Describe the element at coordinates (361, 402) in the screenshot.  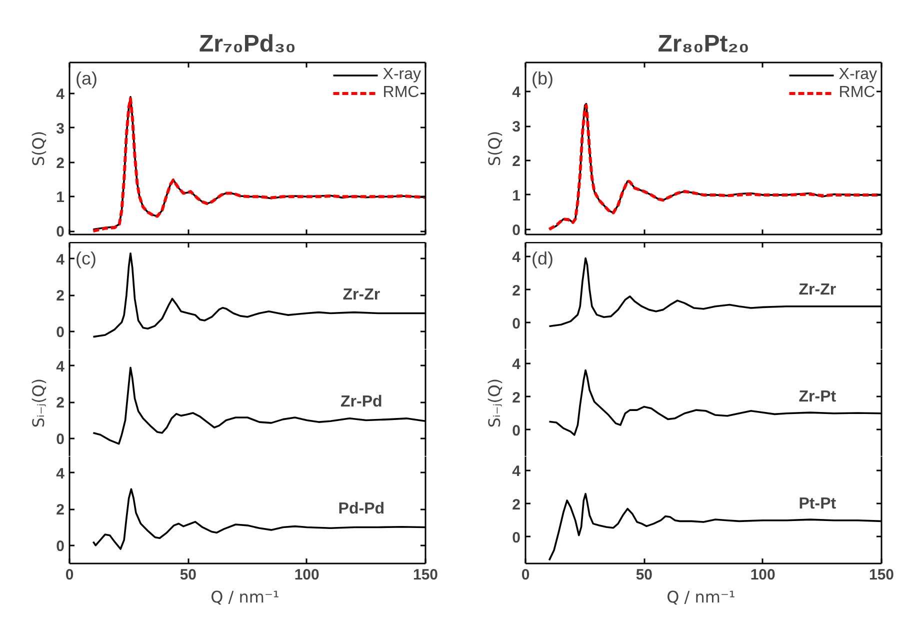
I see `legend-label: Zr-Pd` at that location.